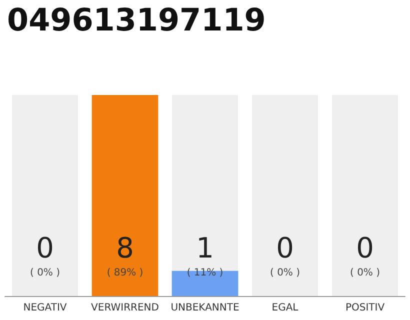 This screenshot has width=410, height=320. I want to click on x-tick-label: UNBEKANNTE, so click(205, 308).